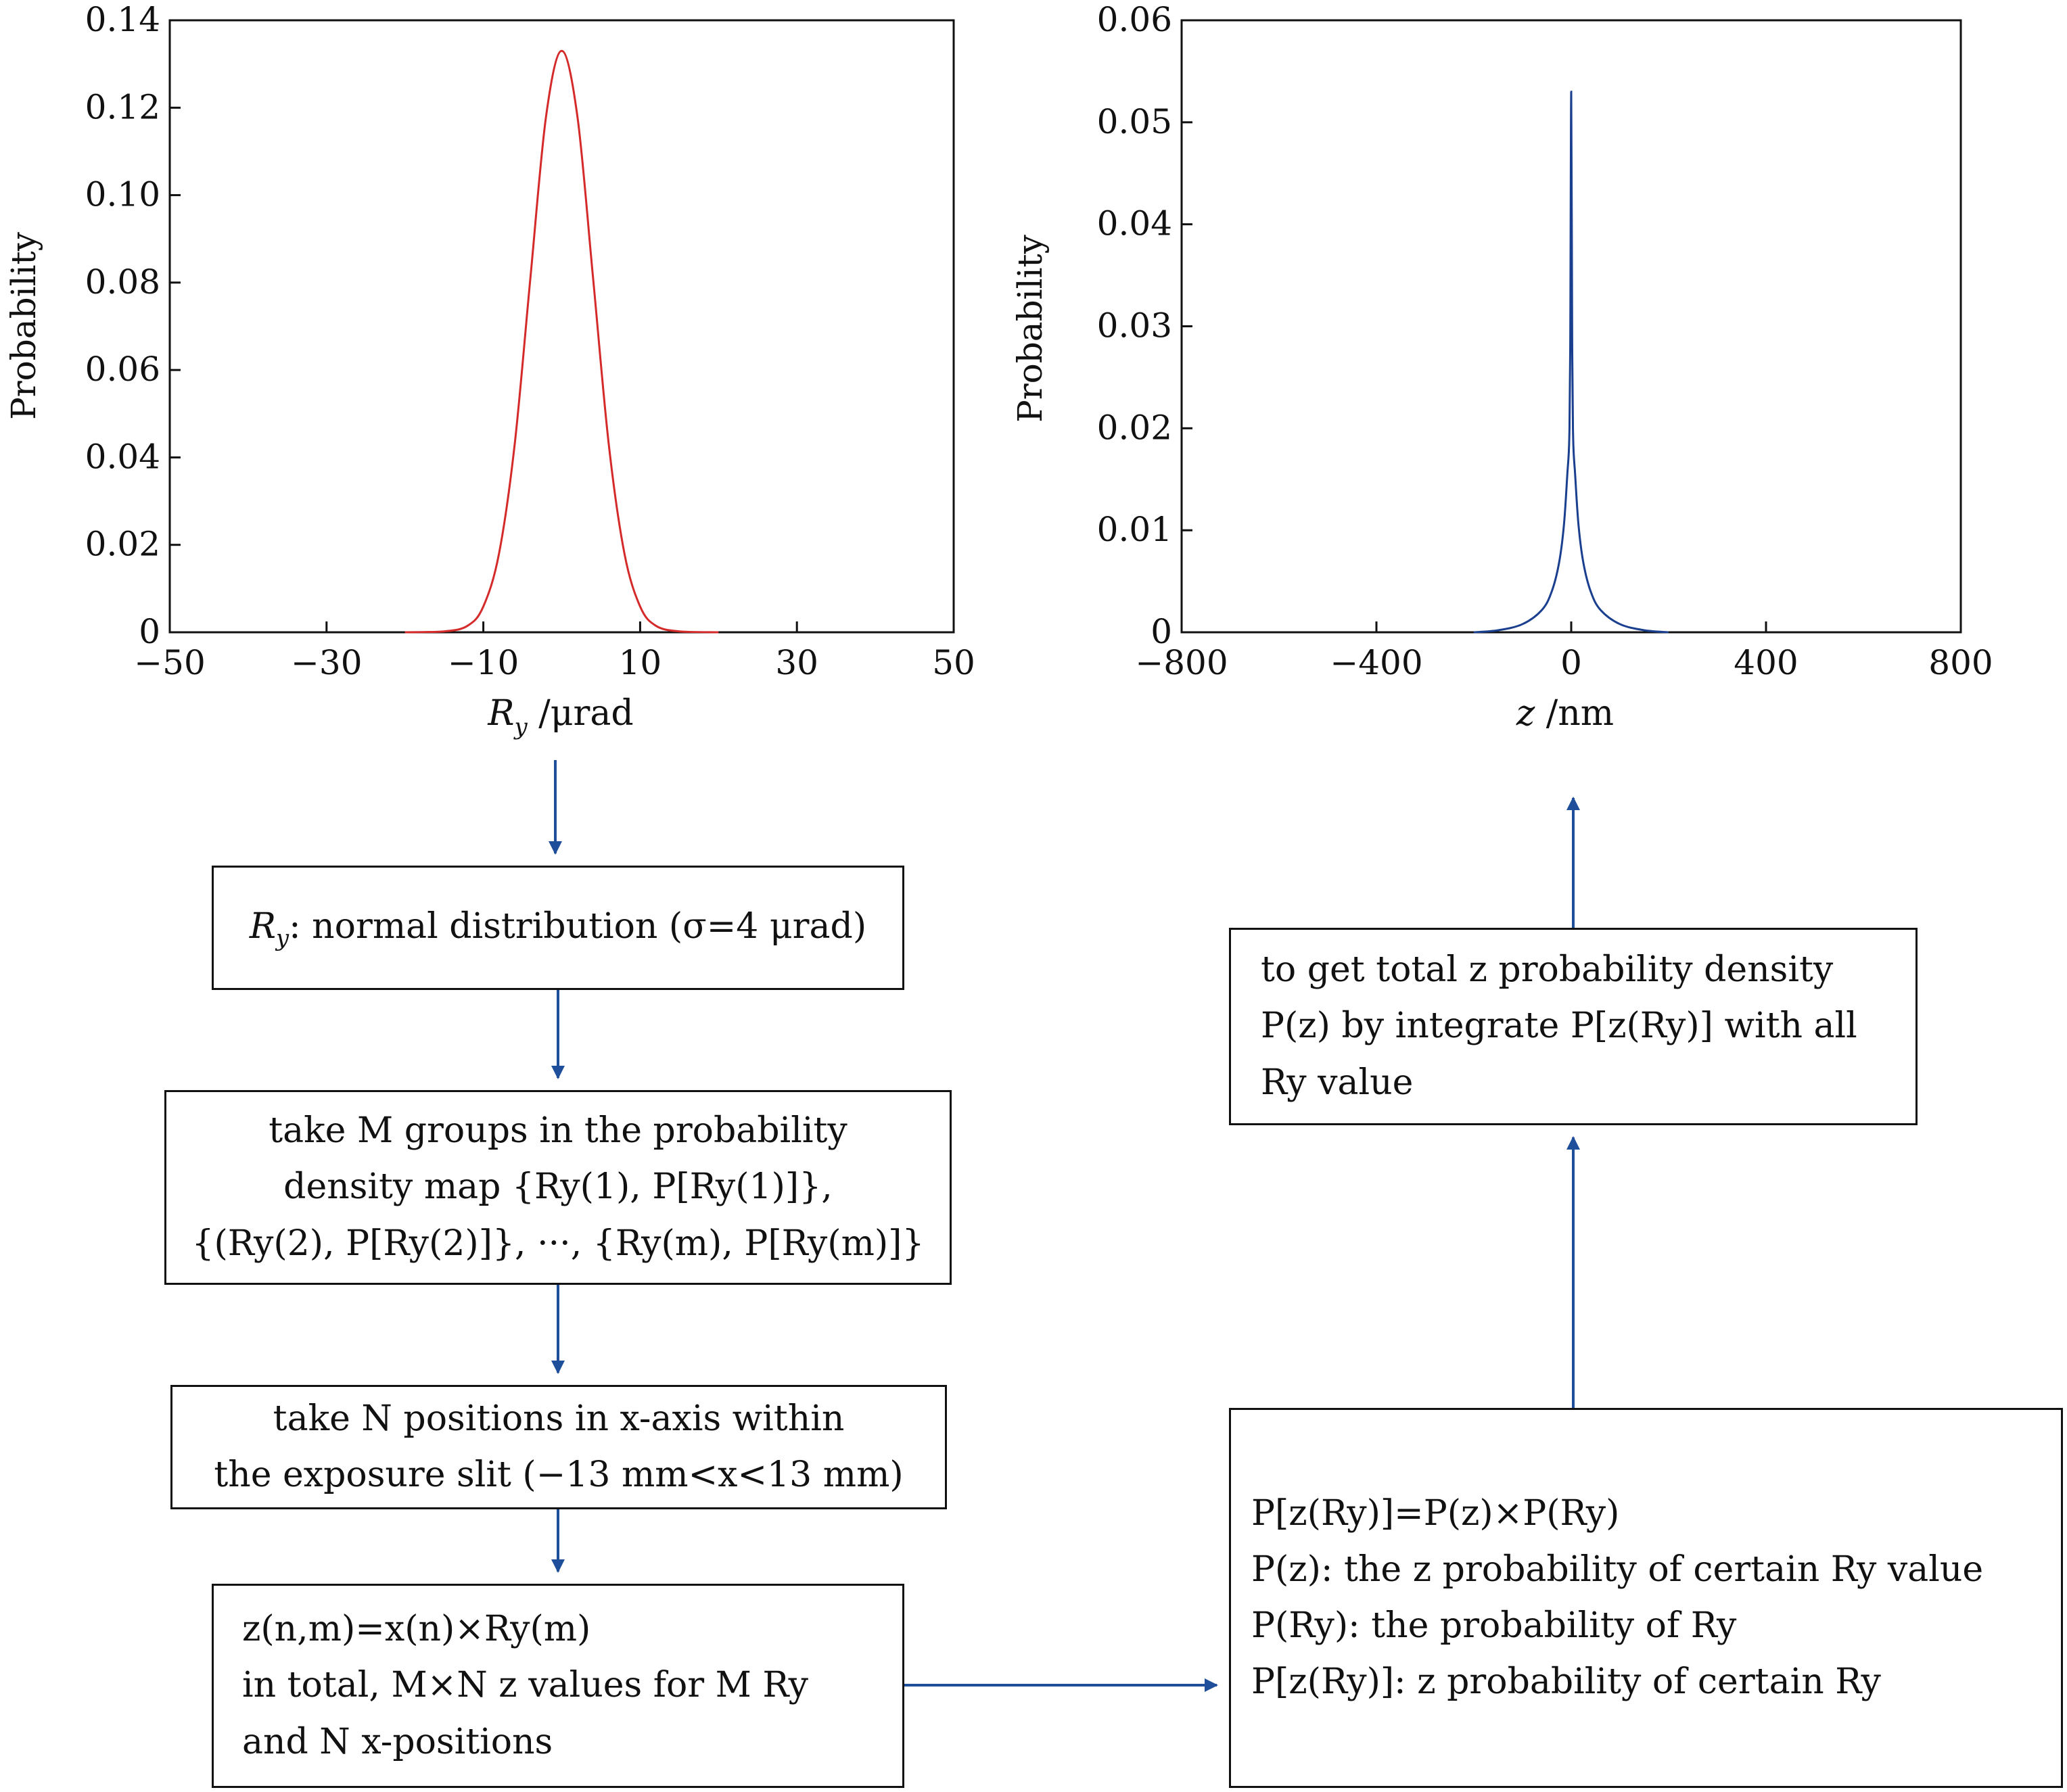  Describe the element at coordinates (263, 927) in the screenshot. I see `box1-symbol: R` at that location.